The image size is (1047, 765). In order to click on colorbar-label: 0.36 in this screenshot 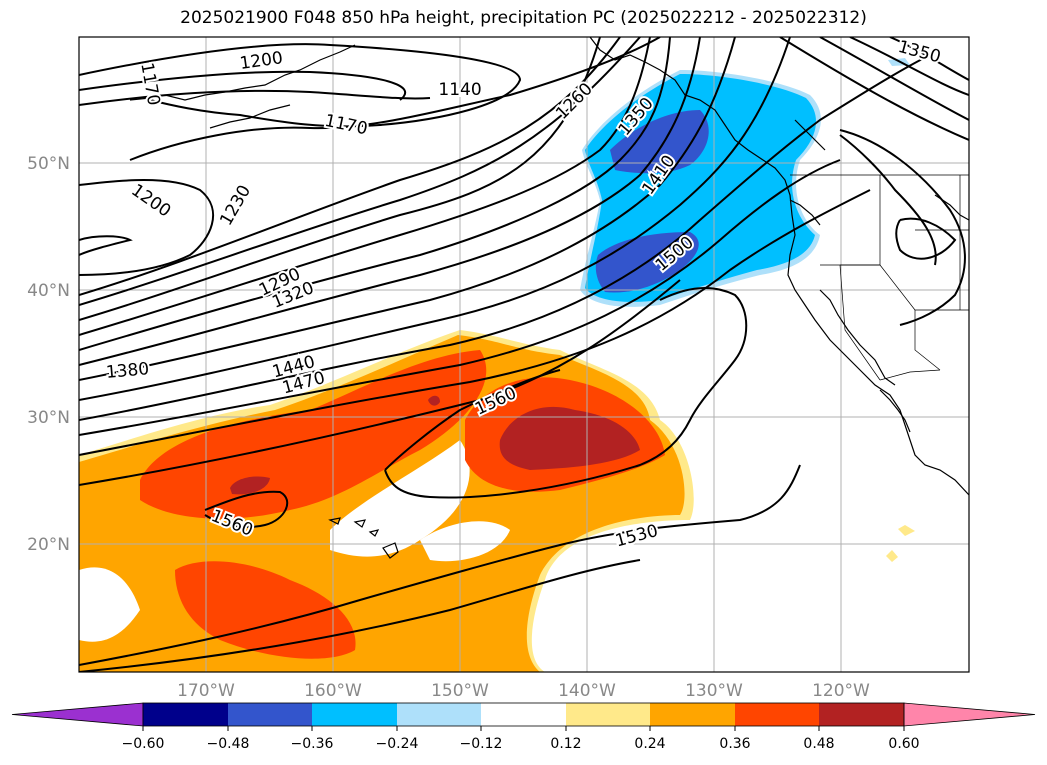, I will do `click(734, 744)`.